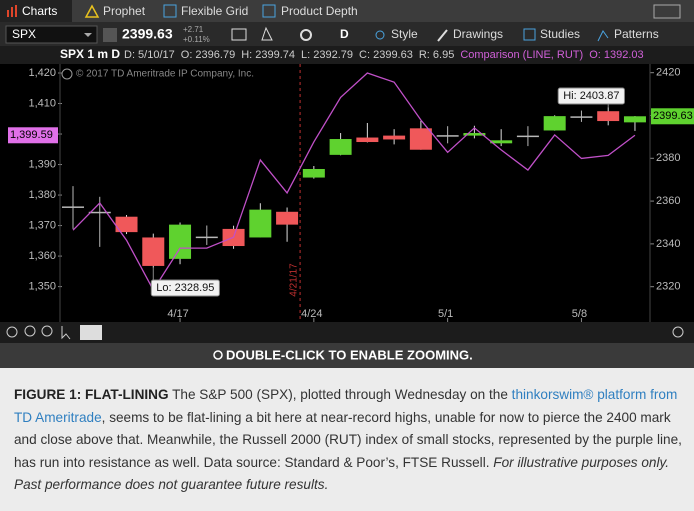 Image resolution: width=694 pixels, height=511 pixels. What do you see at coordinates (208, 55) in the screenshot?
I see `info-field: O: 2396.79` at bounding box center [208, 55].